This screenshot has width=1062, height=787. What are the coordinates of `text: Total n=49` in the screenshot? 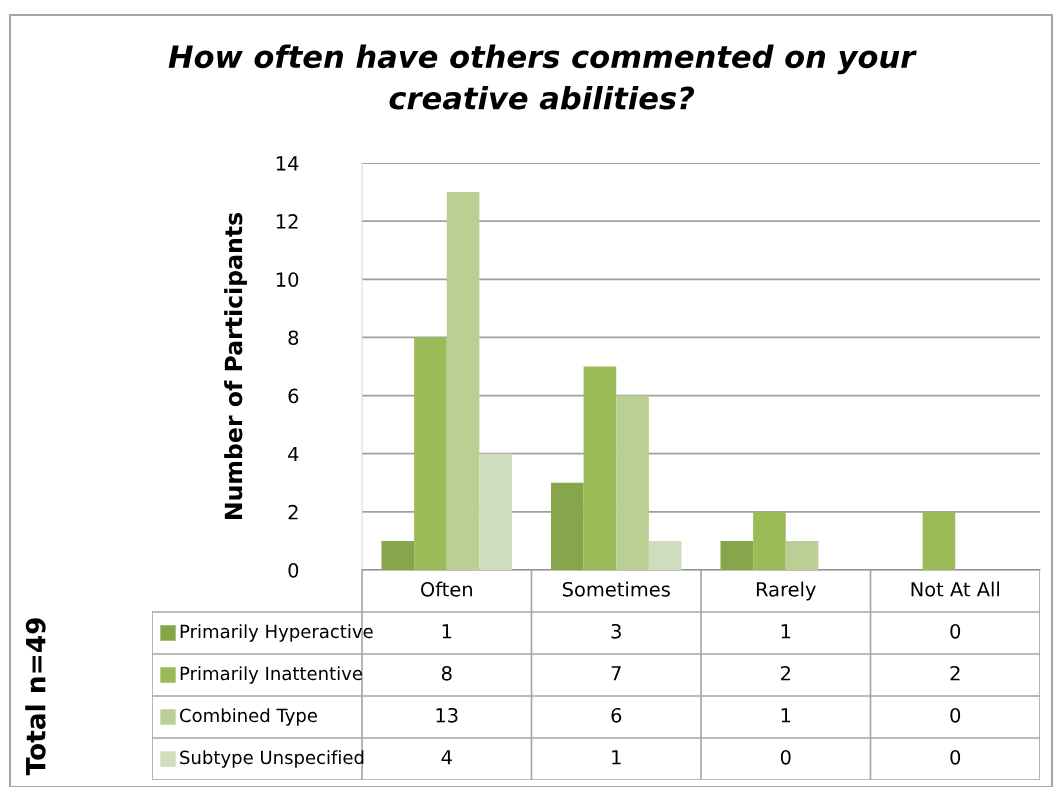 It's located at (35, 697).